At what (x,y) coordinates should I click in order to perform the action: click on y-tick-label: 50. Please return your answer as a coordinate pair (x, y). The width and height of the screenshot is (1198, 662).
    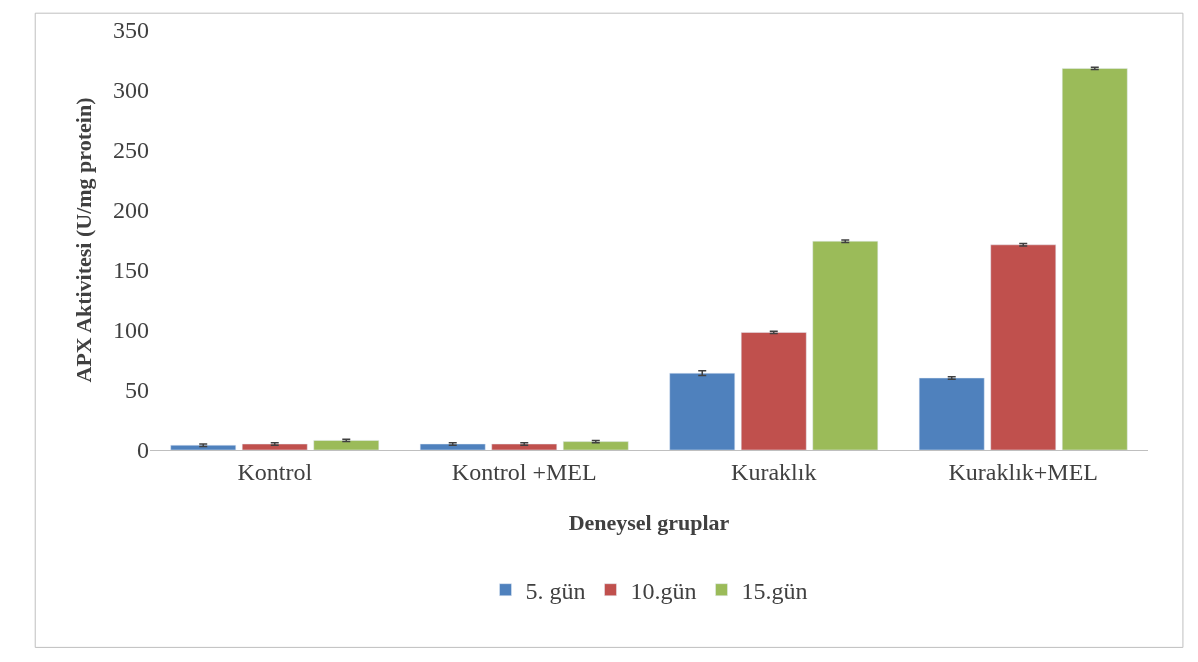
    Looking at the image, I should click on (137, 390).